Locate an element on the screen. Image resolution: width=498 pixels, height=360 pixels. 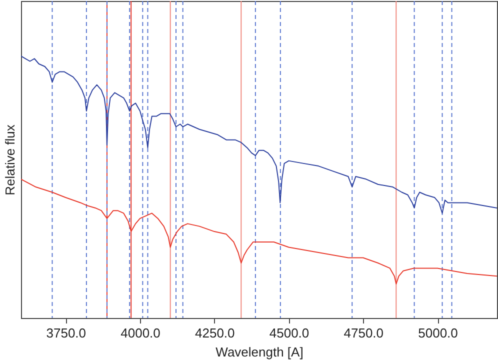
x-tick-label: 5000.0 is located at coordinates (438, 333).